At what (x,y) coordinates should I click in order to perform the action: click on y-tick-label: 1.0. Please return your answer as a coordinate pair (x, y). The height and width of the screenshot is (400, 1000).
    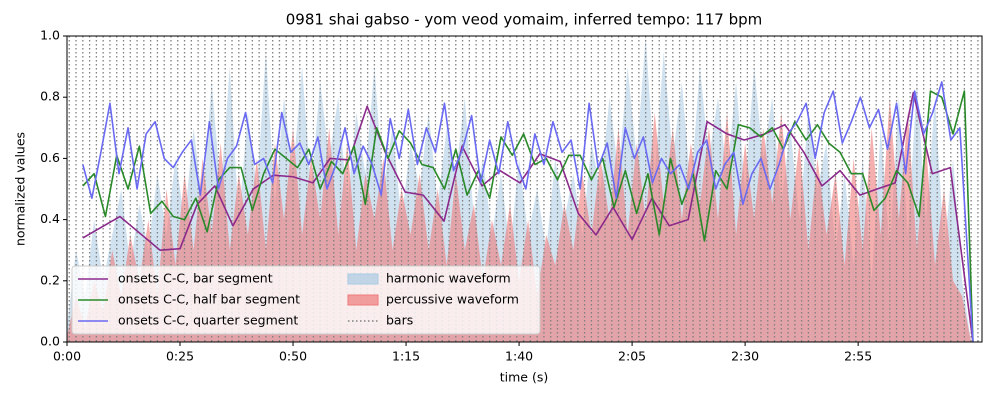
    Looking at the image, I should click on (50, 35).